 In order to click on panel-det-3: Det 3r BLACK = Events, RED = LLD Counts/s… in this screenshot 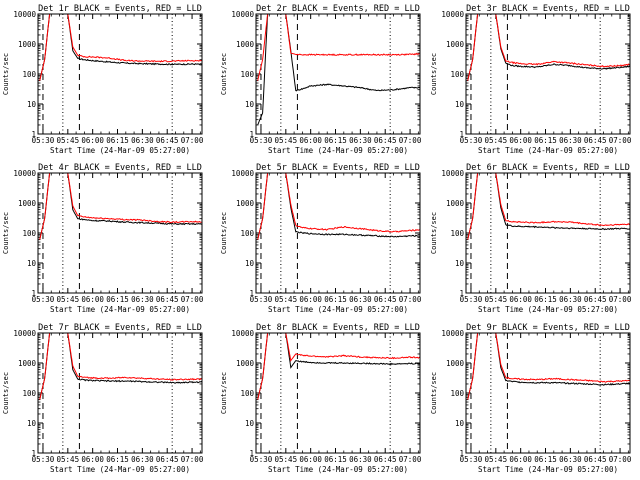, I will do `click(531, 79)`.